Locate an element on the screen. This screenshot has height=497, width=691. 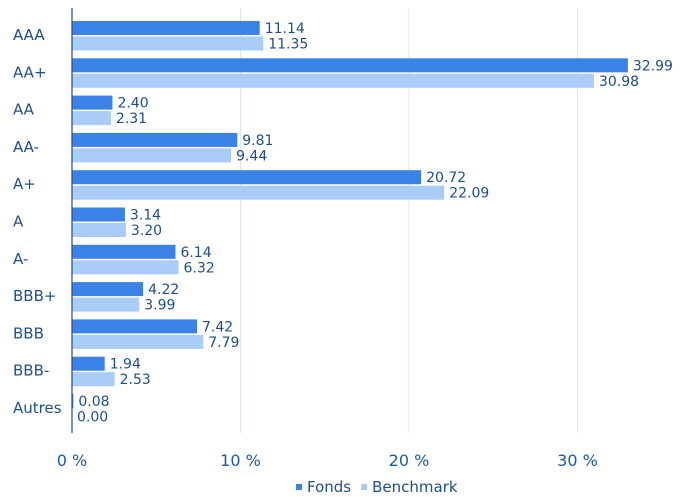
bar-benchmark-aa is located at coordinates (91, 118).